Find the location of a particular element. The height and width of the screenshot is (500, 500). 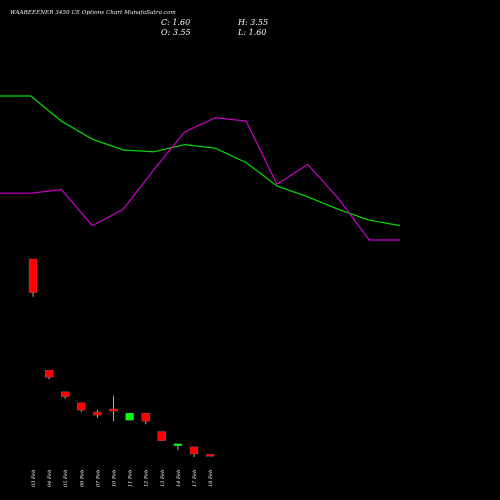

close-readout: C: 1.60 is located at coordinates (175, 22).